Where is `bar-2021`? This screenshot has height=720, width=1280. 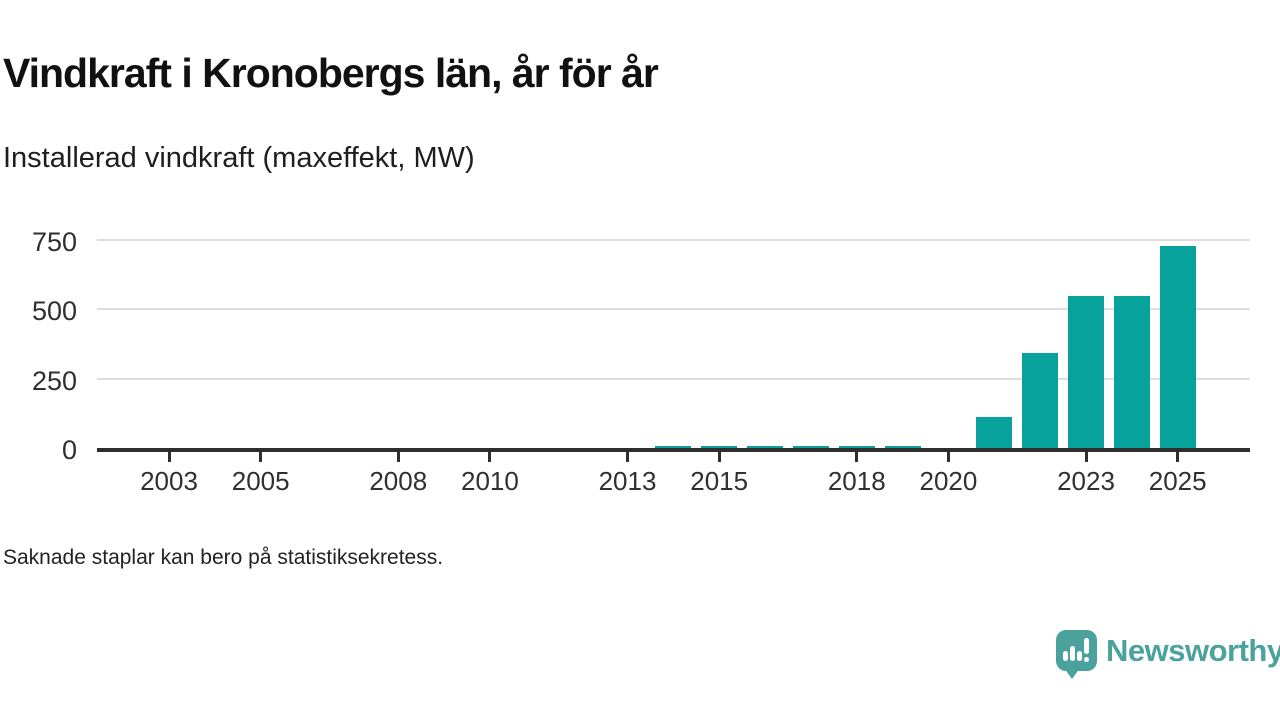
bar-2021 is located at coordinates (994, 432).